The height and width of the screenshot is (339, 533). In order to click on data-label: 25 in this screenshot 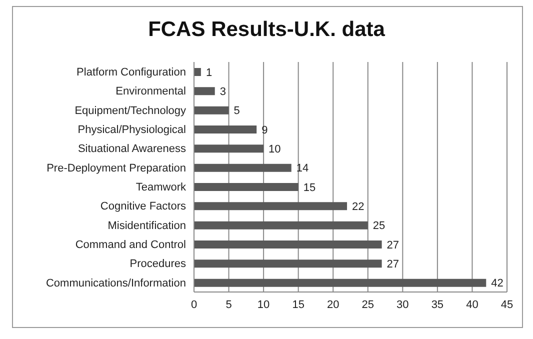, I will do `click(379, 226)`.